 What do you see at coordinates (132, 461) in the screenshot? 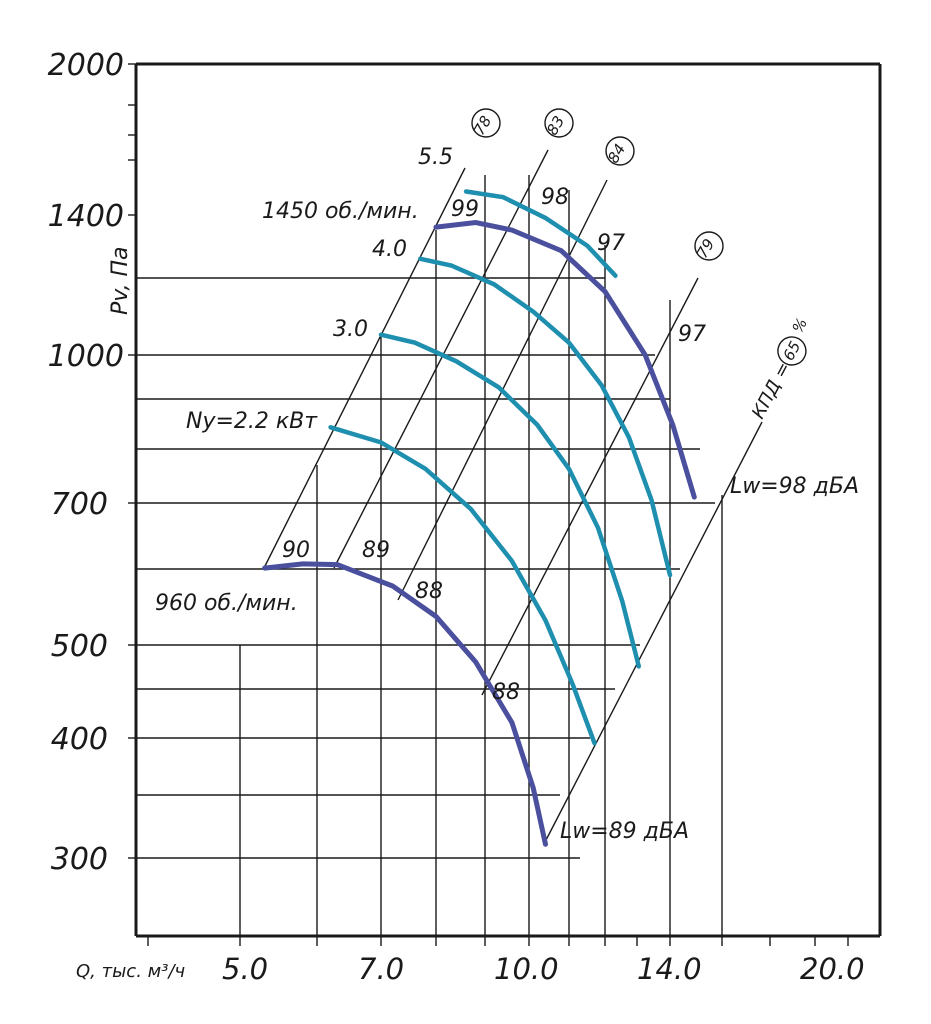
I see `y-tick-marks` at bounding box center [132, 461].